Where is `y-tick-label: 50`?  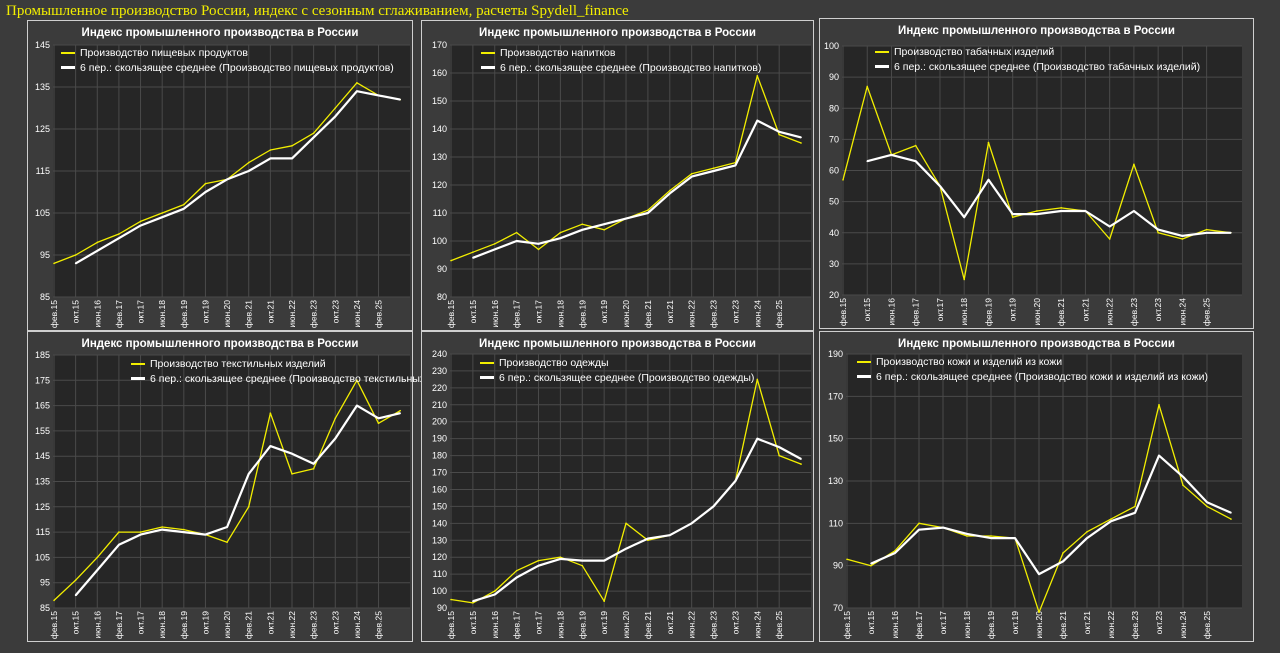
y-tick-label: 50 is located at coordinates (834, 202).